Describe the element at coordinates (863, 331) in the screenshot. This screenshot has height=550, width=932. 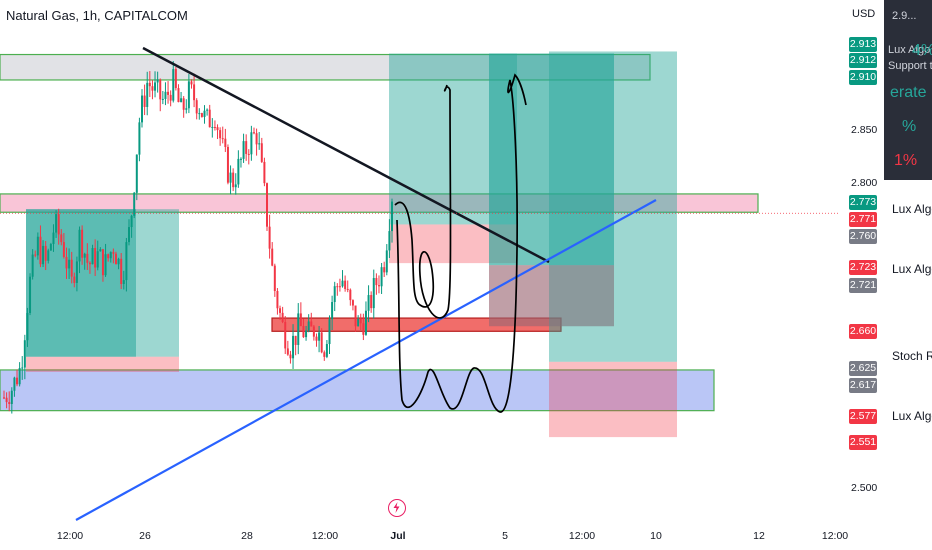
I see `price-badge: 2.660` at that location.